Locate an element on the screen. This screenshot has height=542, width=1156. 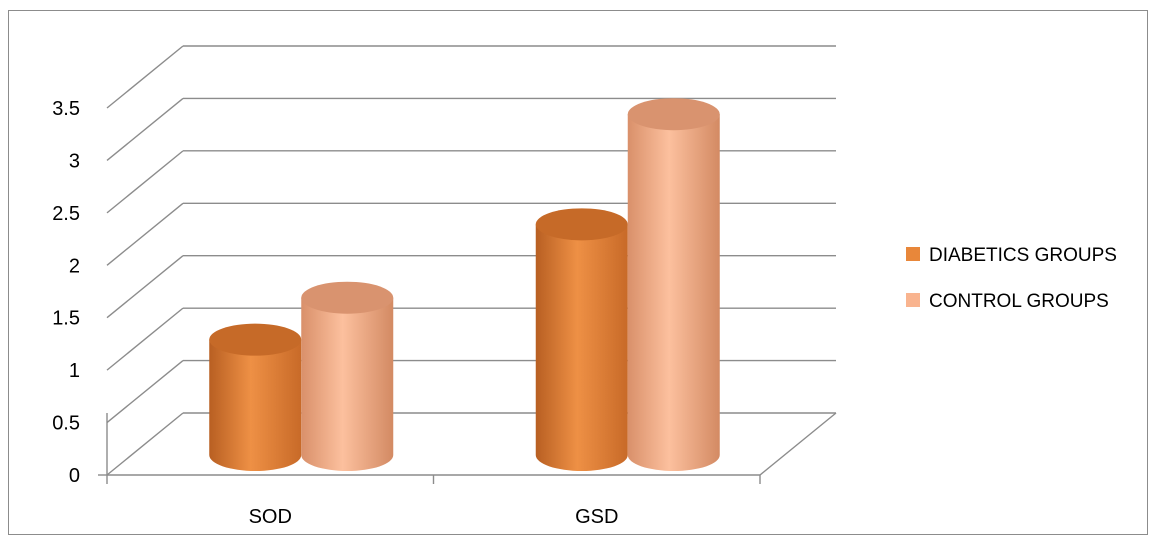
y-tick-label: 1.5 is located at coordinates (66, 319).